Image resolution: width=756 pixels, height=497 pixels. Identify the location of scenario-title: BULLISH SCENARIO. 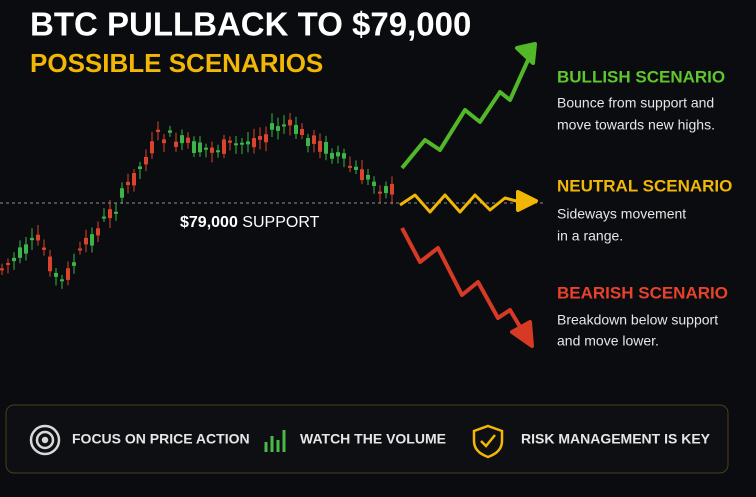
(641, 76).